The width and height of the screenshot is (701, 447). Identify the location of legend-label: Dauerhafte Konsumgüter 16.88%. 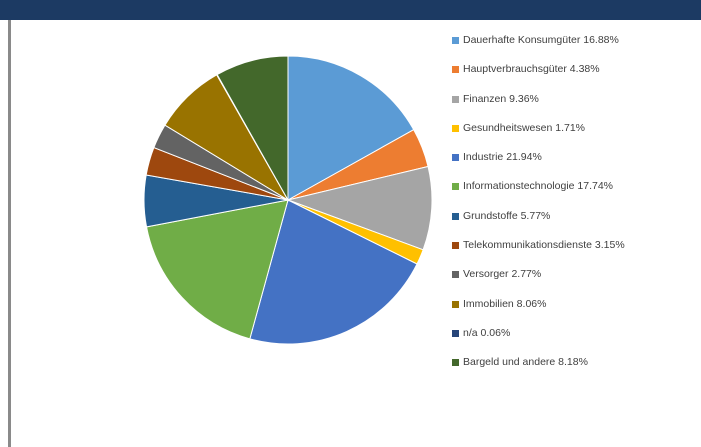
(541, 40).